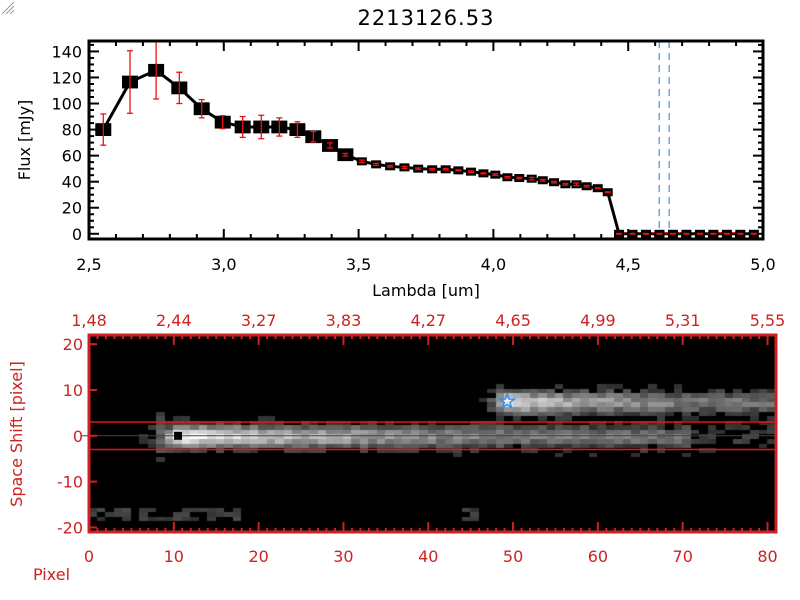  Describe the element at coordinates (70, 527) in the screenshot. I see `y-tick-label: -20` at that location.